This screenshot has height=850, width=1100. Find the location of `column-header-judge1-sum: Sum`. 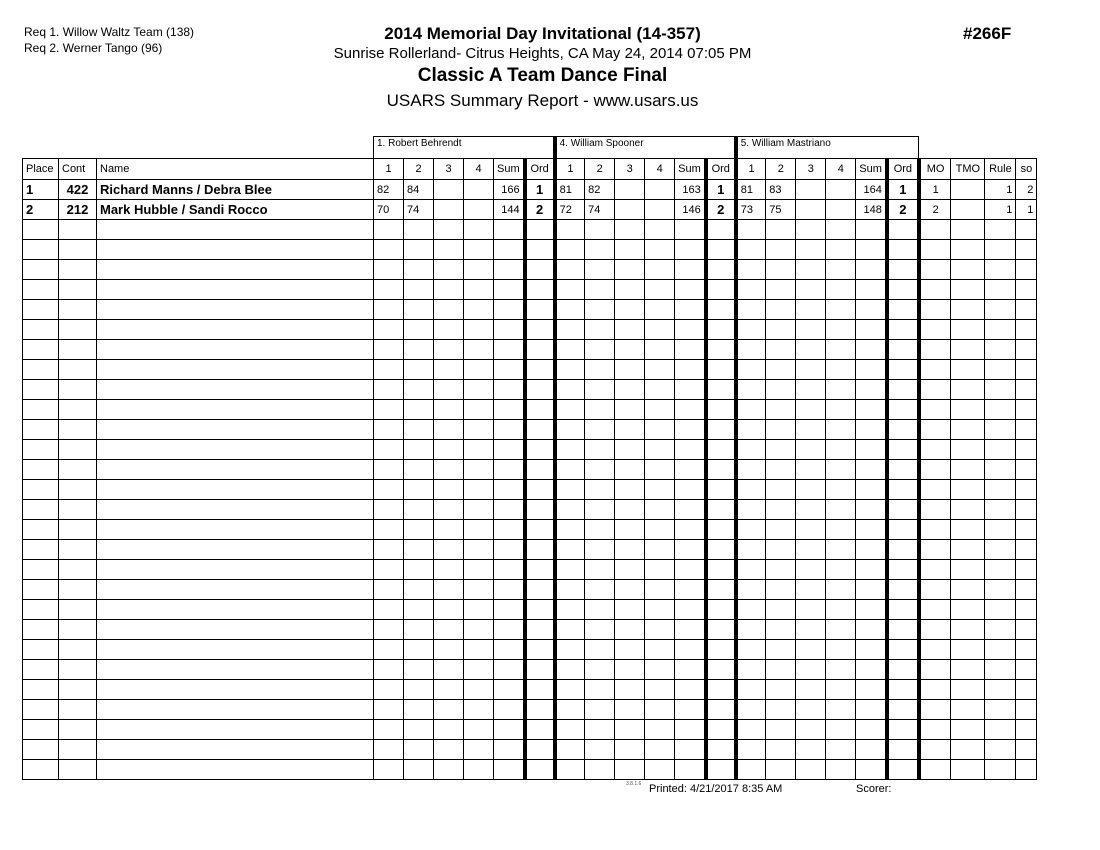

column-header-judge1-sum: Sum is located at coordinates (509, 169).